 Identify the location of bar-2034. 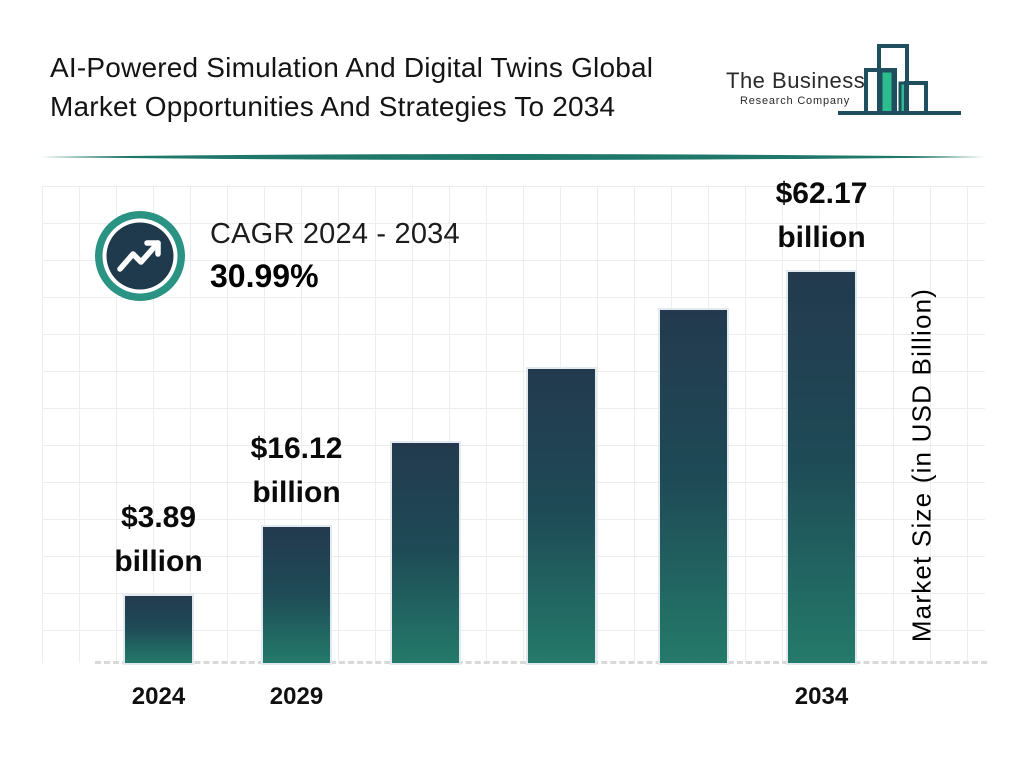
(821, 467).